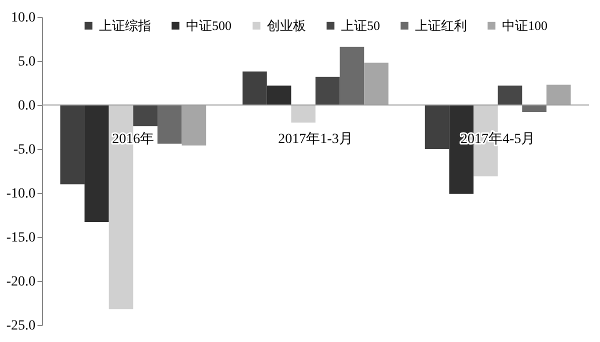  What do you see at coordinates (27, 106) in the screenshot?
I see `y-tick-label: 0.0` at bounding box center [27, 106].